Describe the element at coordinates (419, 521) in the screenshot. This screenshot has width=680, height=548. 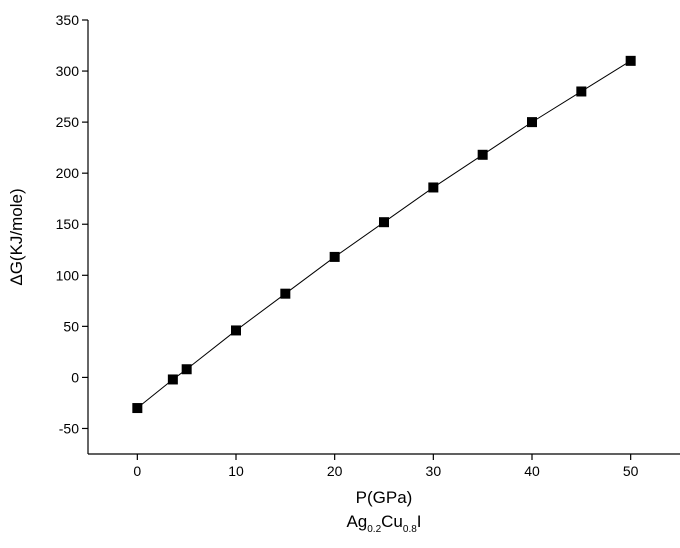
I see `subtitle-part: I` at that location.